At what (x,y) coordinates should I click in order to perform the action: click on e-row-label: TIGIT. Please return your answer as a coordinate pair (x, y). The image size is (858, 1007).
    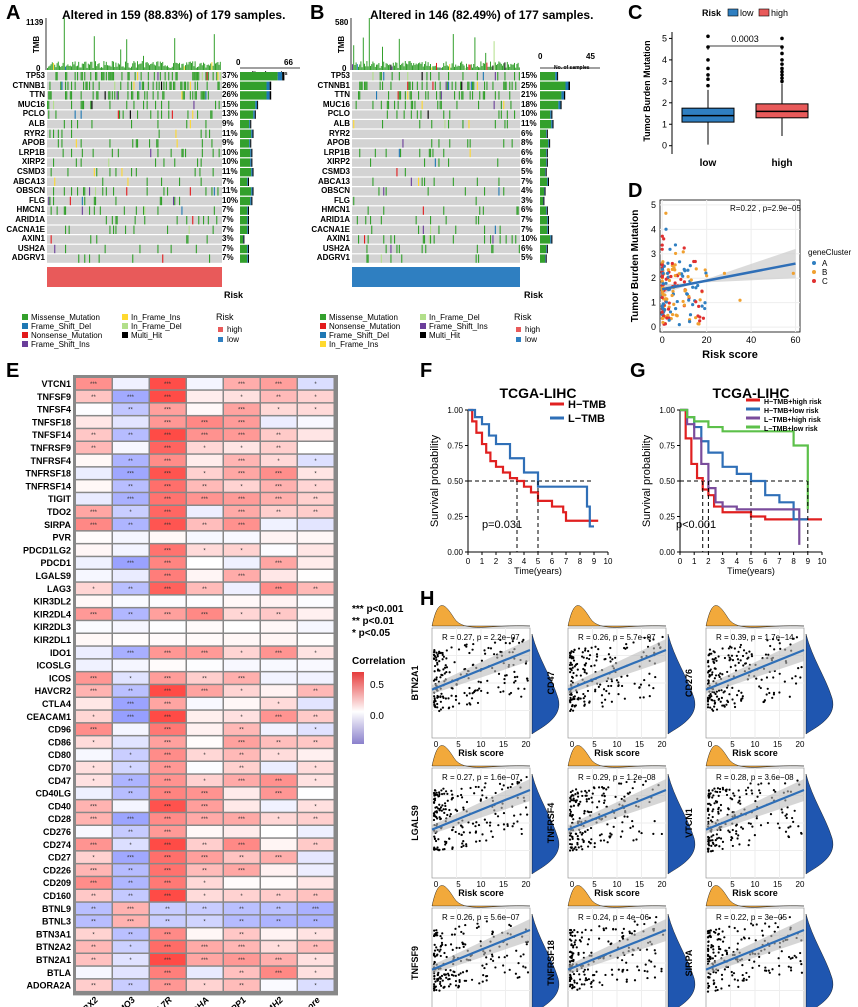
    Looking at the image, I should click on (59, 499).